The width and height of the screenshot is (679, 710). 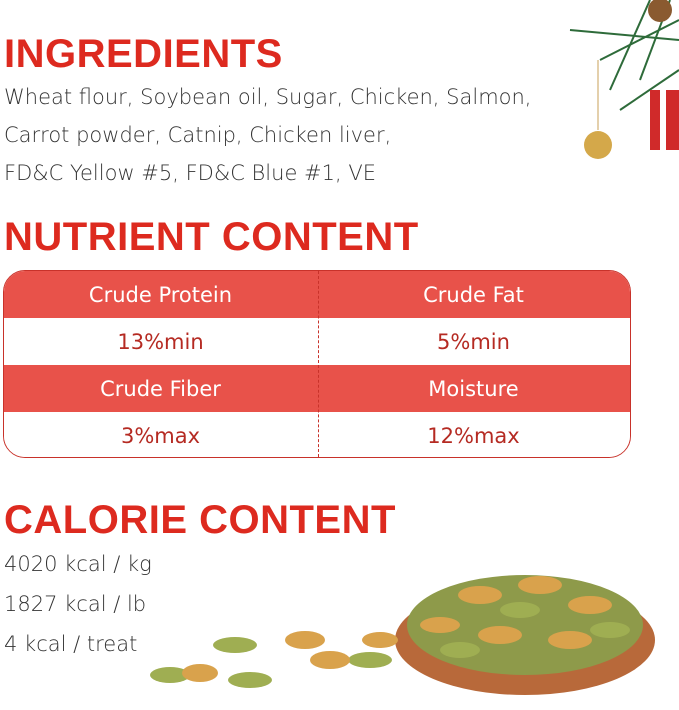 I want to click on calorie-line: 4020 kcal / kg, so click(x=78, y=564).